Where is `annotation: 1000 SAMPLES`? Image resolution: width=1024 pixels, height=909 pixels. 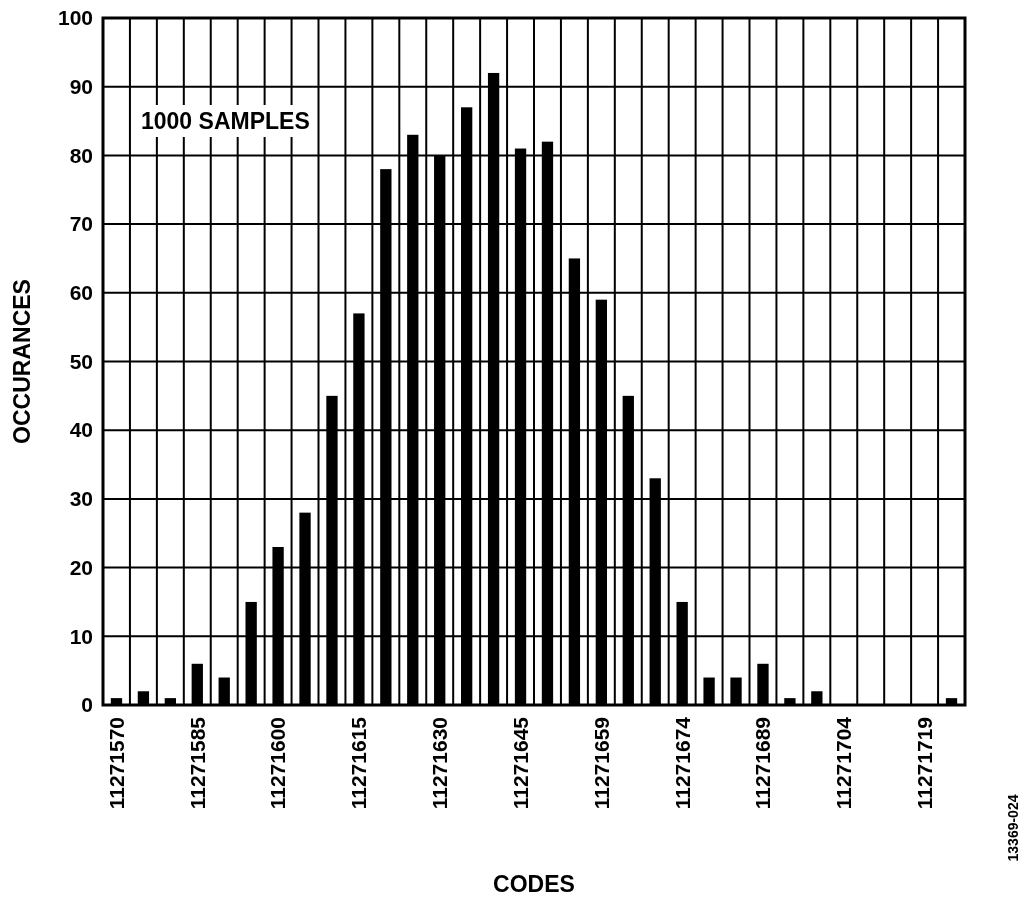 annotation: 1000 SAMPLES is located at coordinates (225, 121).